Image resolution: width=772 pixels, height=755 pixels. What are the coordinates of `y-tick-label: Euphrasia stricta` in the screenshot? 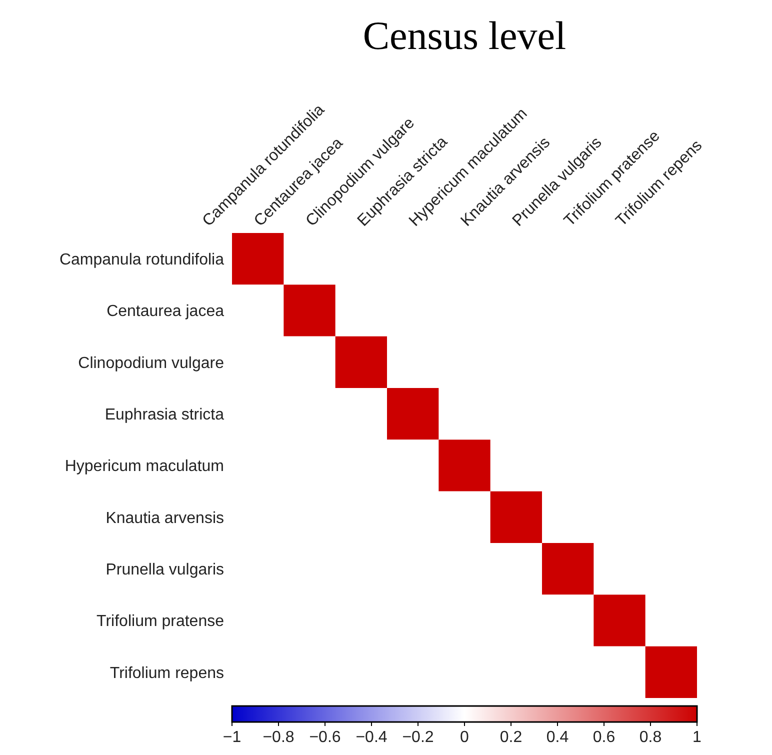 It's located at (164, 415).